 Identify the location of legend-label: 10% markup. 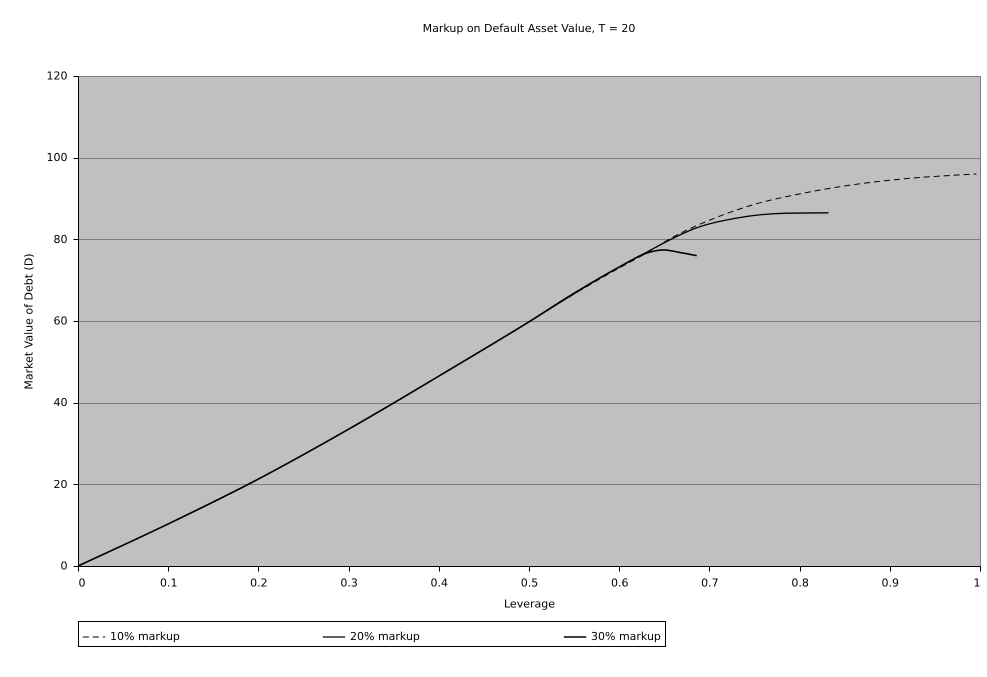
(145, 636).